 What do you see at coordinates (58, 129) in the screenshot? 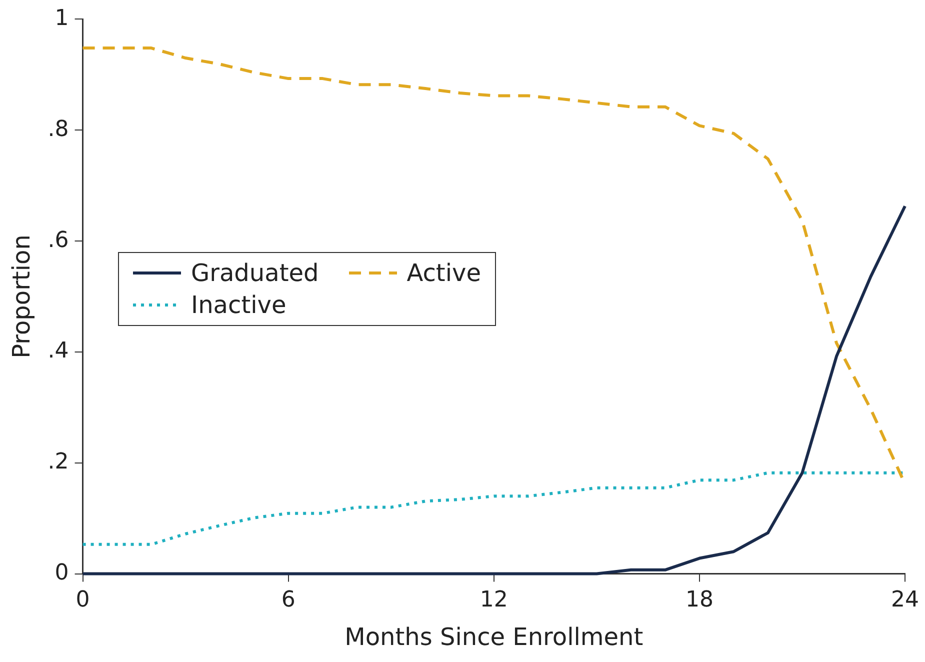
I see `y-tick-label: .8` at bounding box center [58, 129].